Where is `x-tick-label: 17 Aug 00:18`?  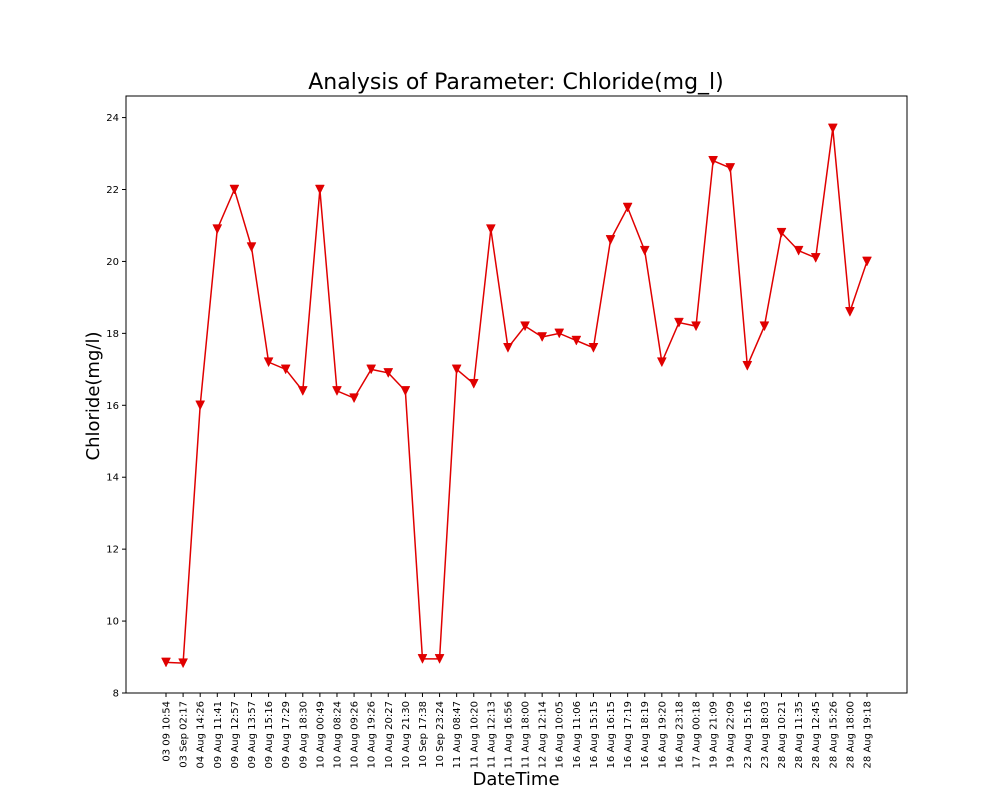 x-tick-label: 17 Aug 00:18 is located at coordinates (697, 734).